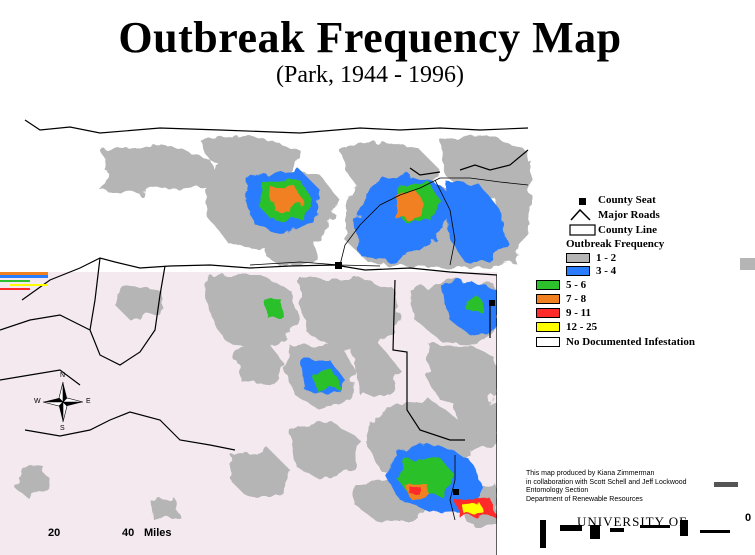 This screenshot has width=755, height=555. Describe the element at coordinates (582, 230) in the screenshot. I see `county-line-symbol` at that location.